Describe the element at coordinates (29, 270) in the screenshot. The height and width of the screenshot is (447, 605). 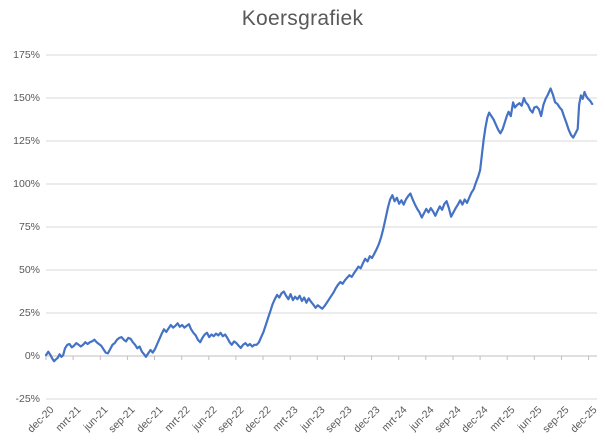
I see `y-axis-label: 50%` at that location.